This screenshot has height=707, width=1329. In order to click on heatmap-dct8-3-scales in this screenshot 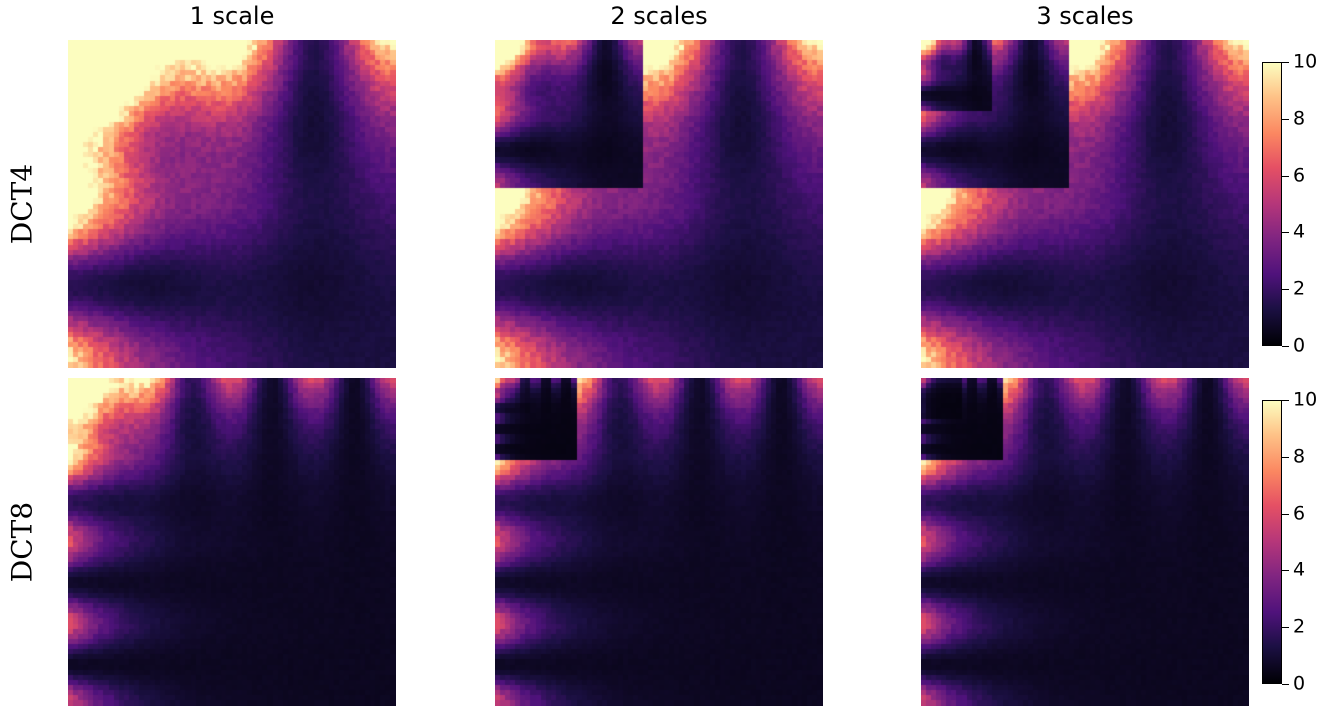, I will do `click(1085, 542)`.